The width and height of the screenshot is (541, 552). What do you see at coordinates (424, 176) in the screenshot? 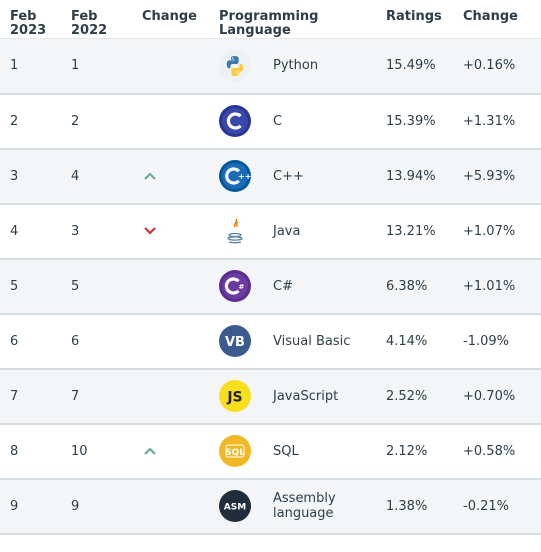
I see `rating-cell: 13.94%` at bounding box center [424, 176].